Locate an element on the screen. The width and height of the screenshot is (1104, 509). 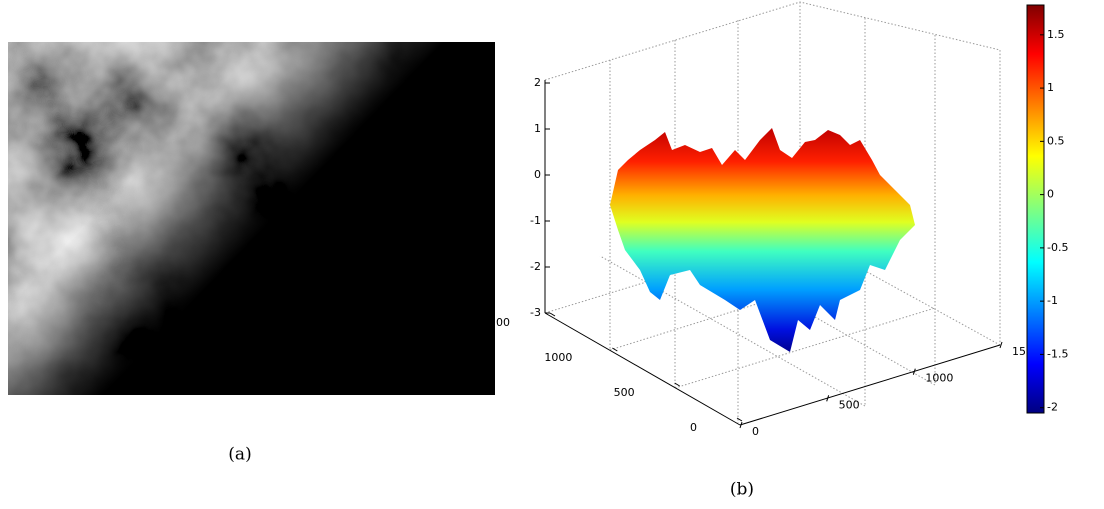
surface is located at coordinates (762, 240).